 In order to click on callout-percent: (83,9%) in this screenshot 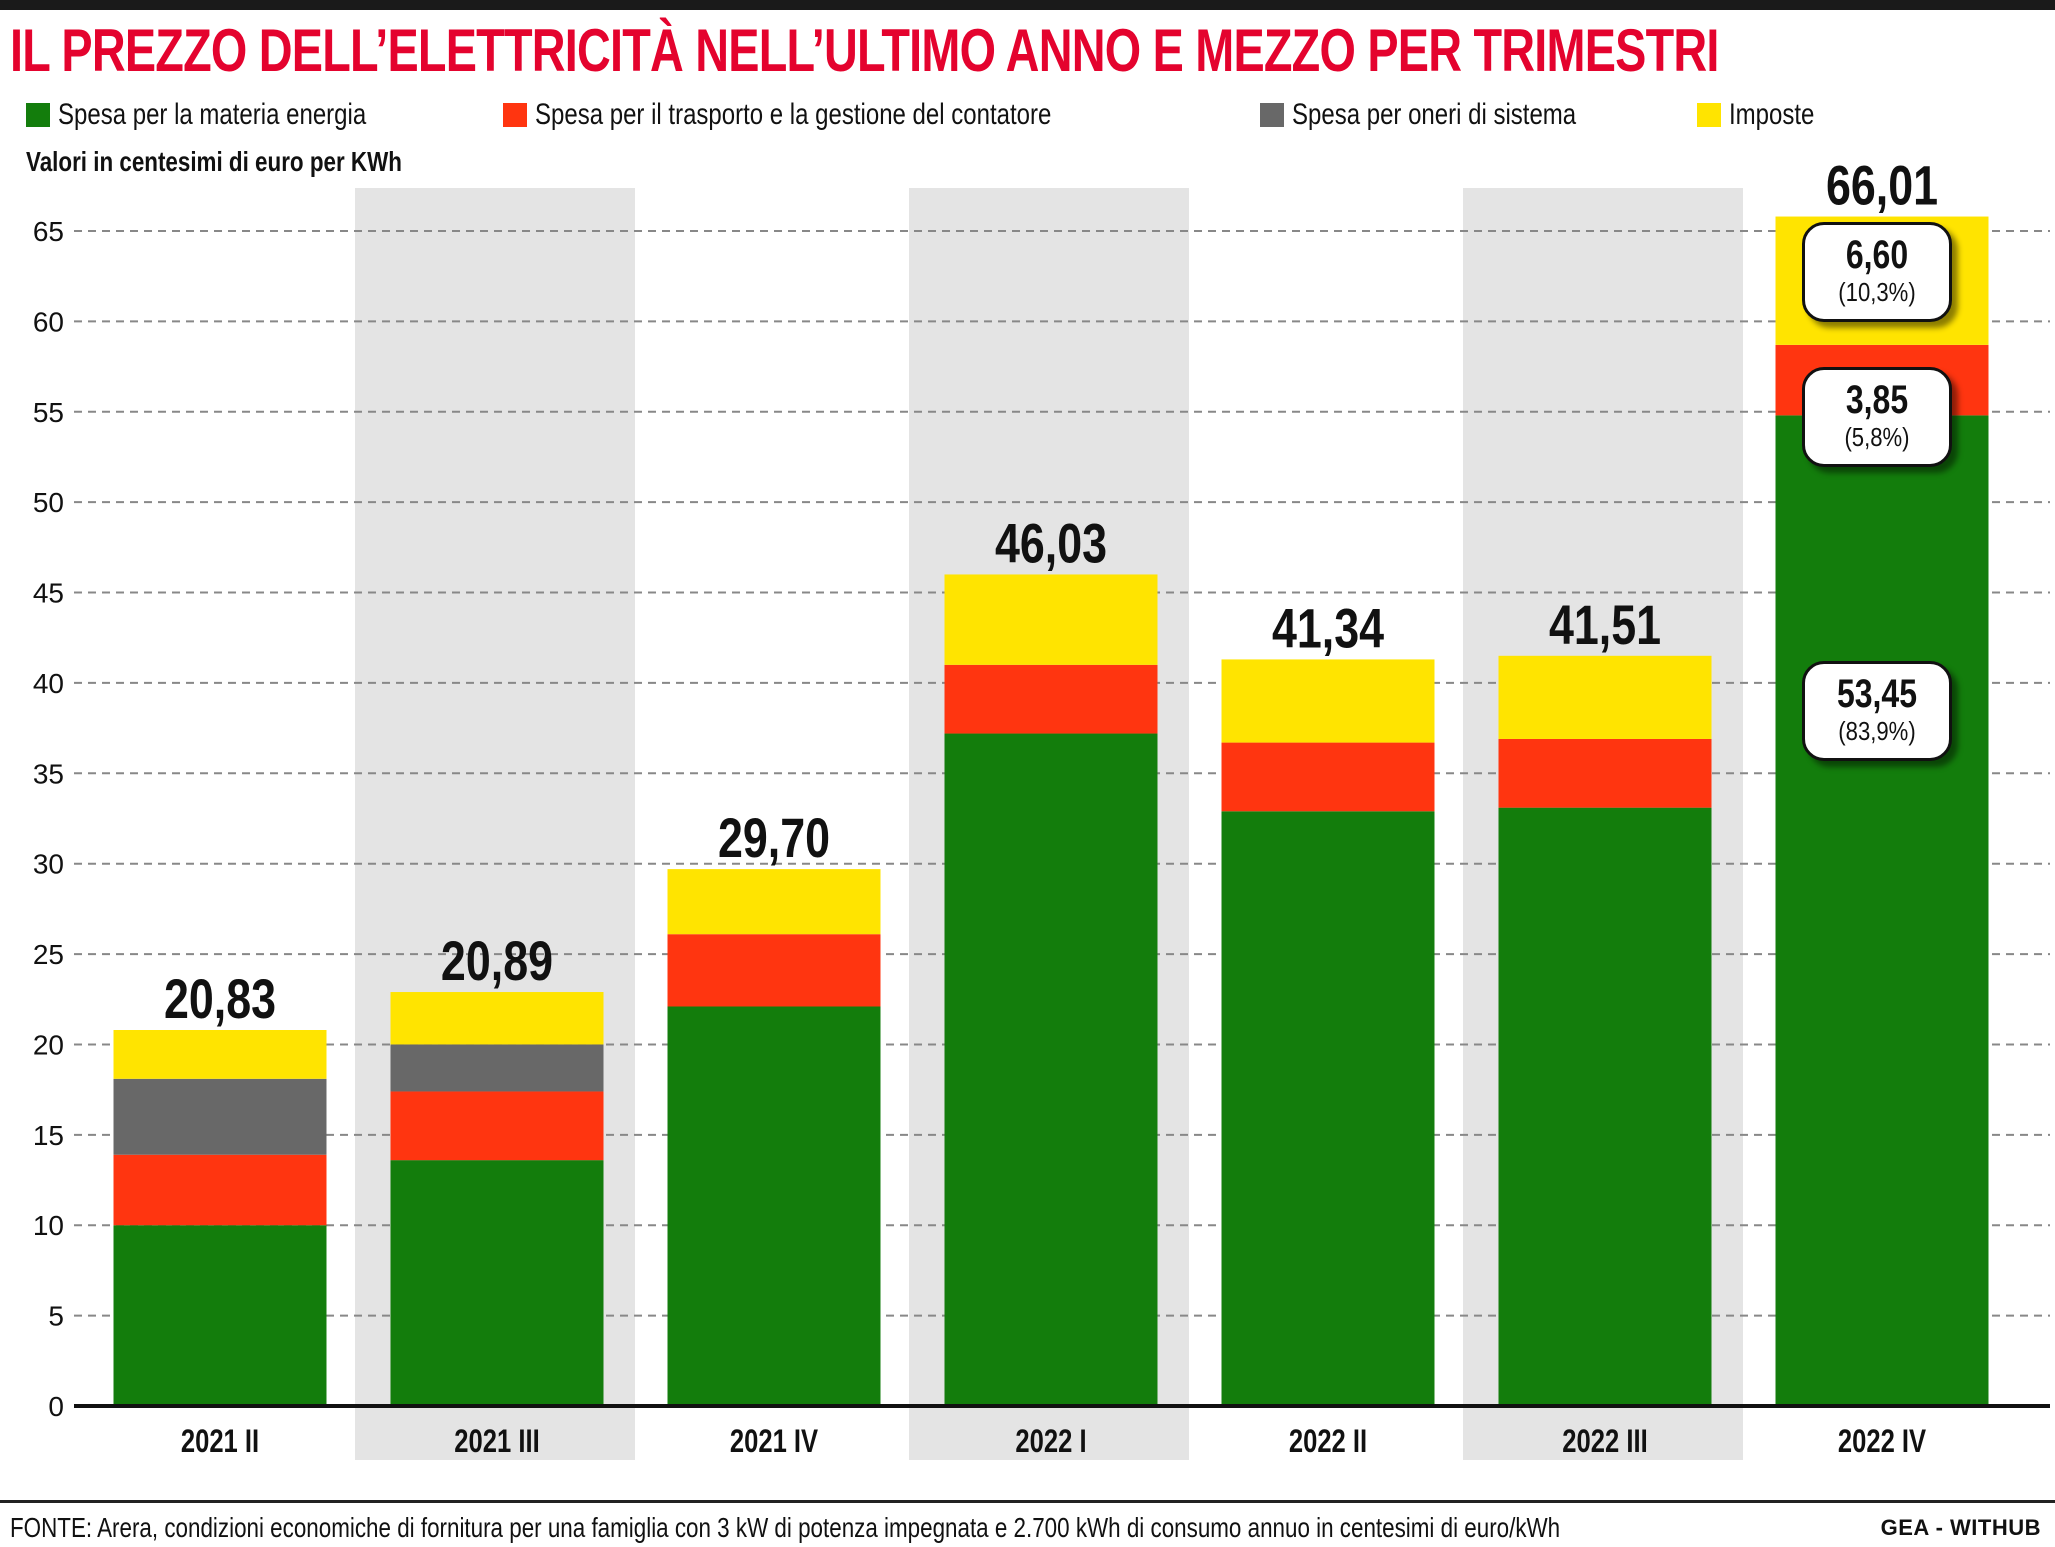, I will do `click(1877, 731)`.